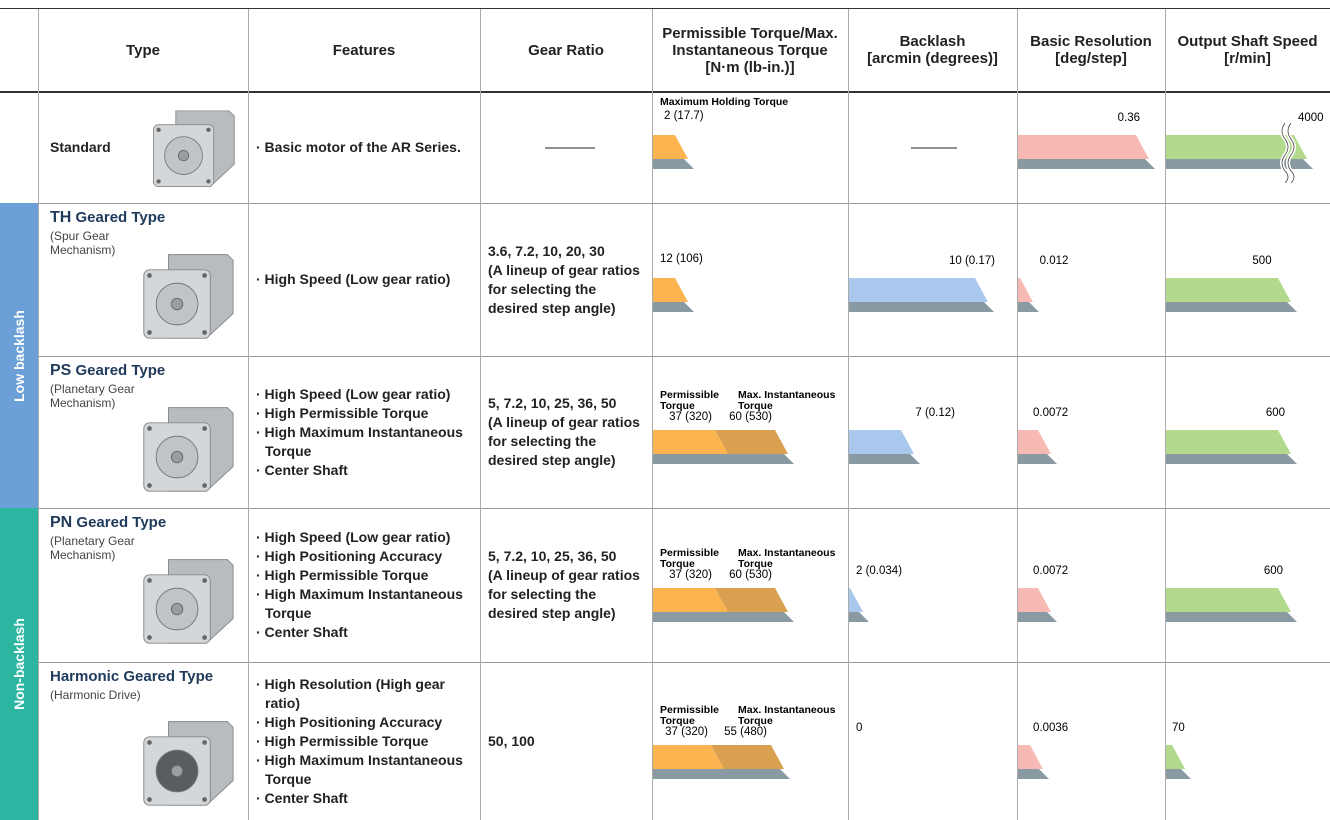 The height and width of the screenshot is (820, 1330). What do you see at coordinates (972, 261) in the screenshot?
I see `backlash-value: 10 (0.17)` at bounding box center [972, 261].